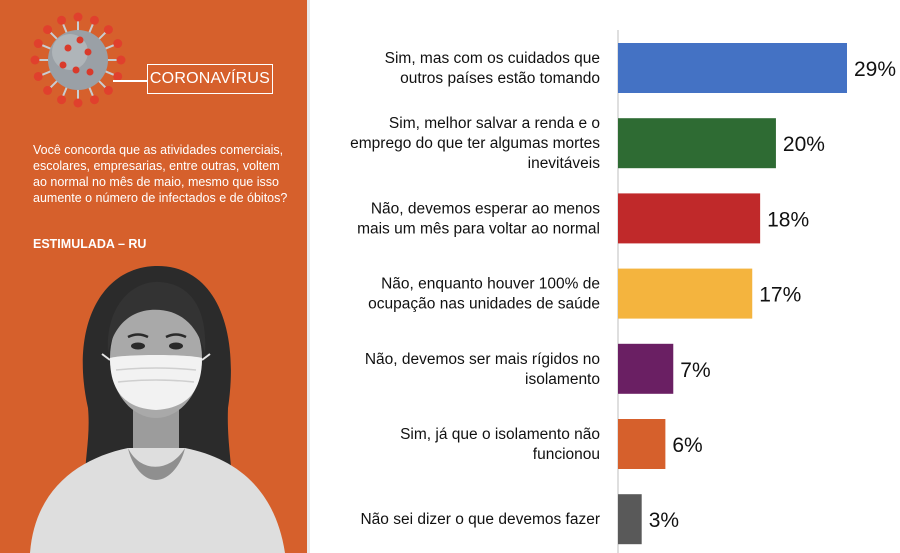 This screenshot has height=553, width=900. Describe the element at coordinates (804, 144) in the screenshot. I see `value-label-2: 20%` at that location.